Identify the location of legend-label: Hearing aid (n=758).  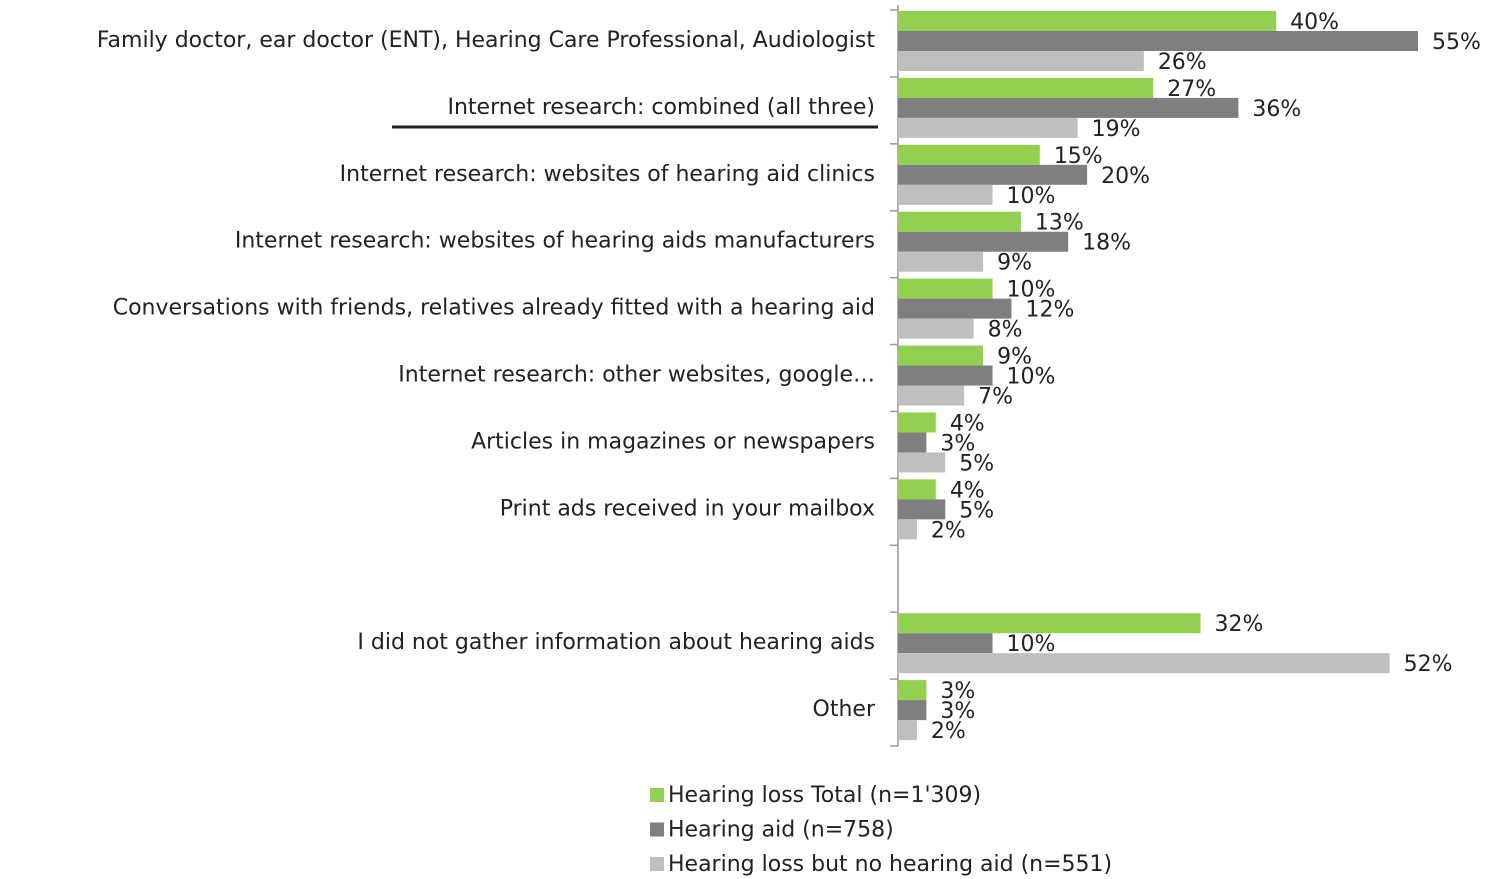
(781, 830).